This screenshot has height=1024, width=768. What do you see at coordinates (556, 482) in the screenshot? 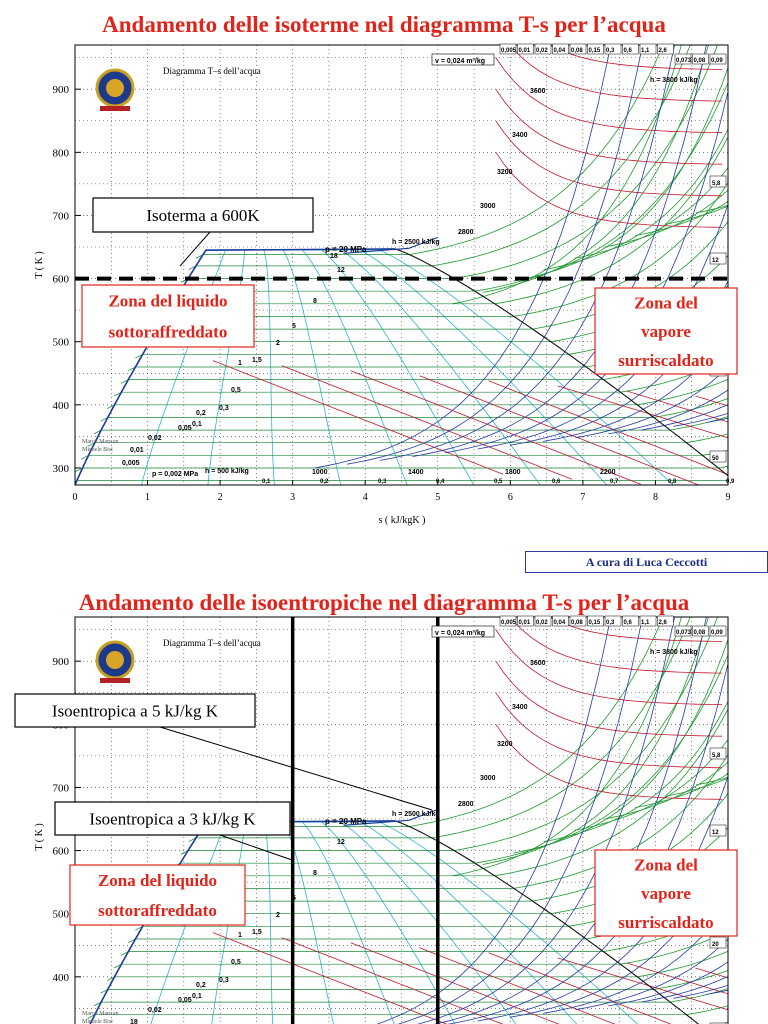
I see `quality-value: 0,6` at bounding box center [556, 482].